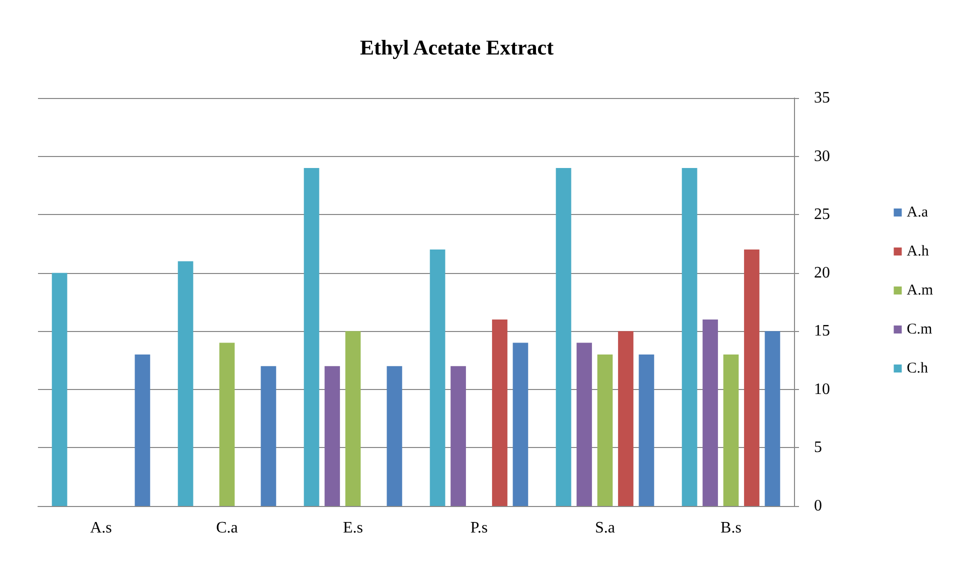 This screenshot has height=581, width=956. I want to click on x-tick-label: E.s, so click(353, 528).